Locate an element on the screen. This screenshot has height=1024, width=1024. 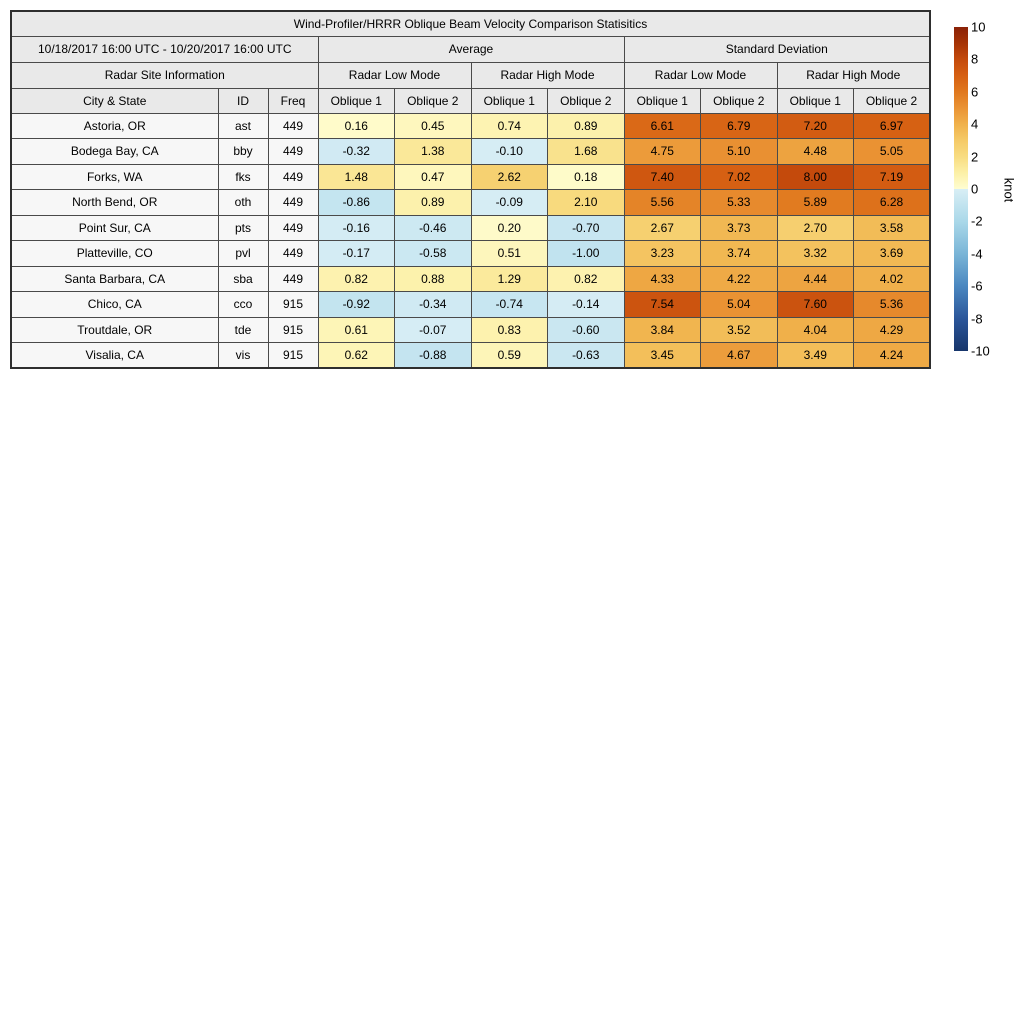
id-column-header: ID is located at coordinates (243, 100).